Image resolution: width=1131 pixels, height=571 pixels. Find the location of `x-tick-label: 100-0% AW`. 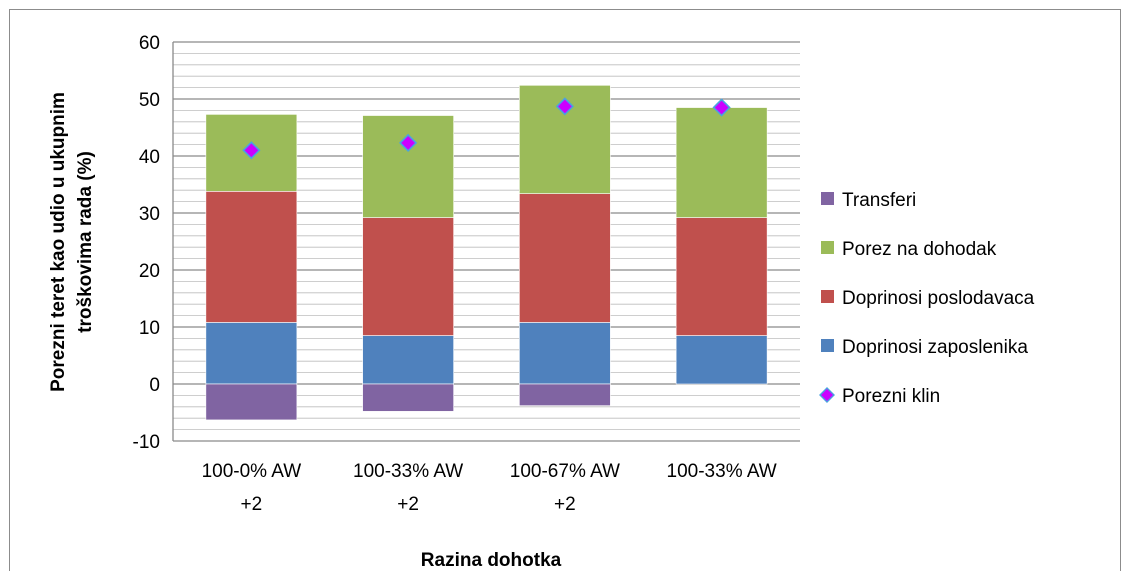

x-tick-label: 100-0% AW is located at coordinates (252, 471).